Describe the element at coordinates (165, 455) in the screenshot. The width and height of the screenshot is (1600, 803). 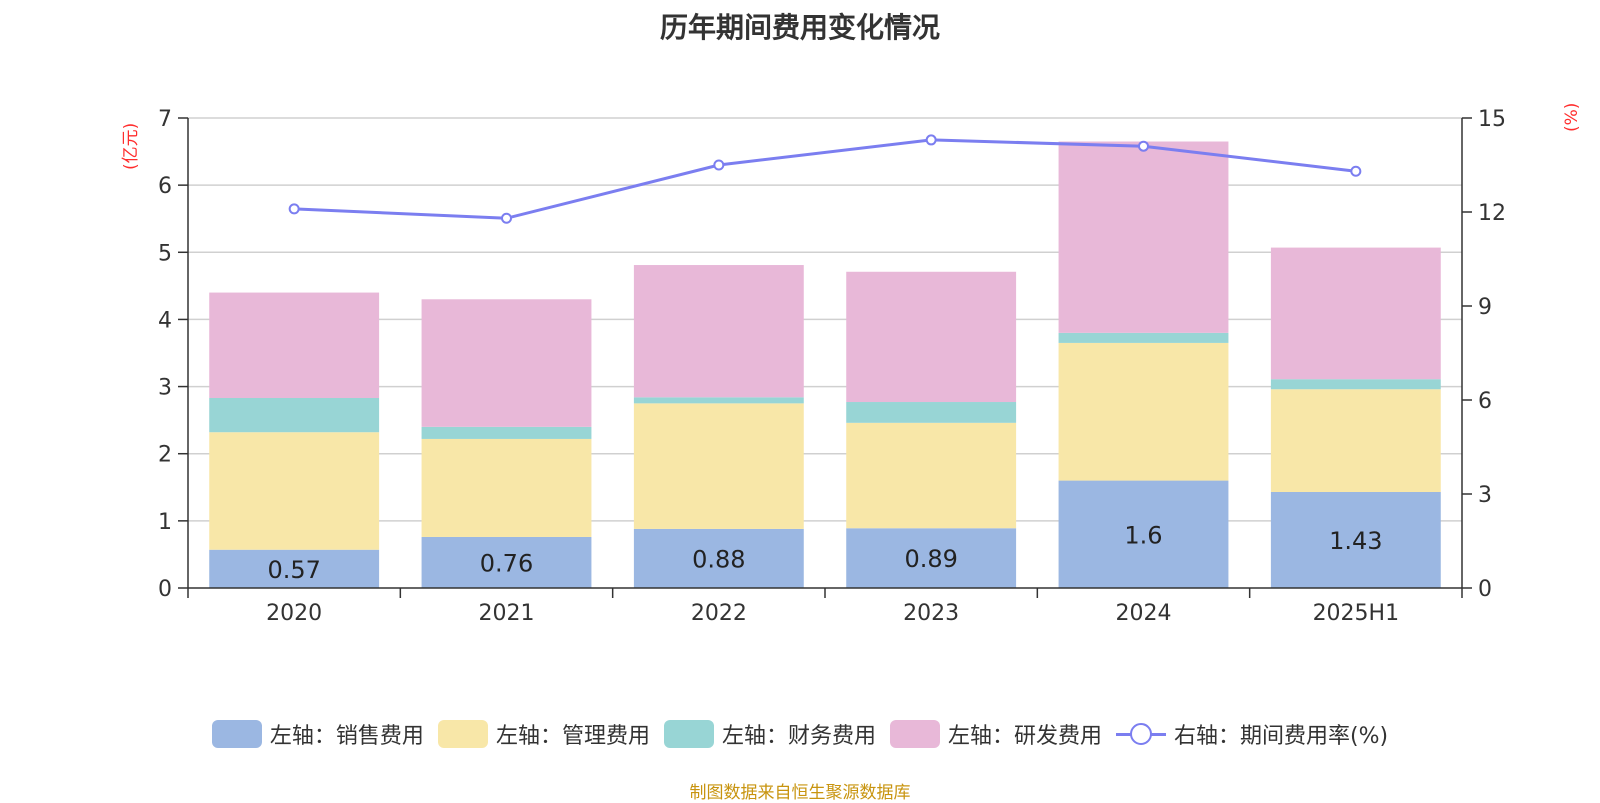
I see `y-left-tick-label: 2` at that location.